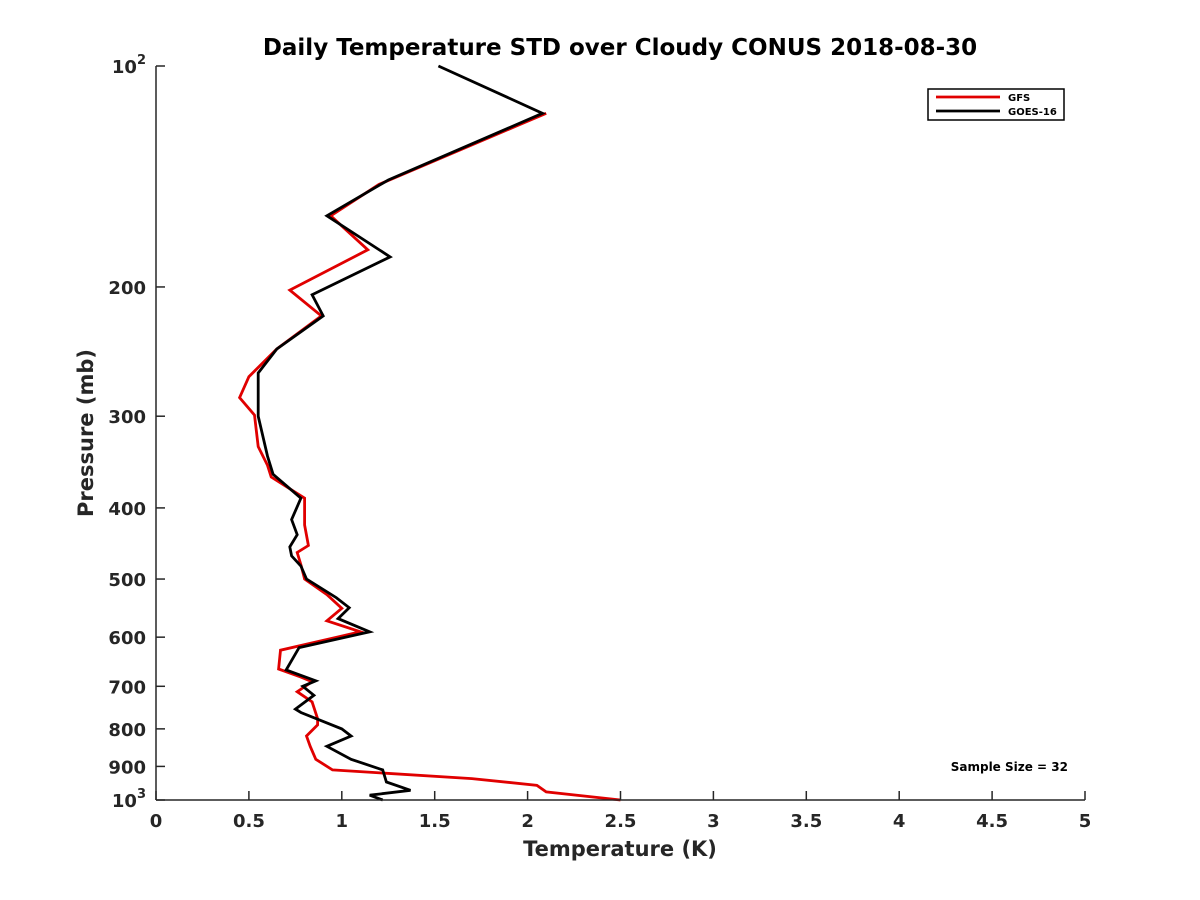 This screenshot has height=900, width=1200. What do you see at coordinates (713, 821) in the screenshot?
I see `x-tick-label: 3` at bounding box center [713, 821].